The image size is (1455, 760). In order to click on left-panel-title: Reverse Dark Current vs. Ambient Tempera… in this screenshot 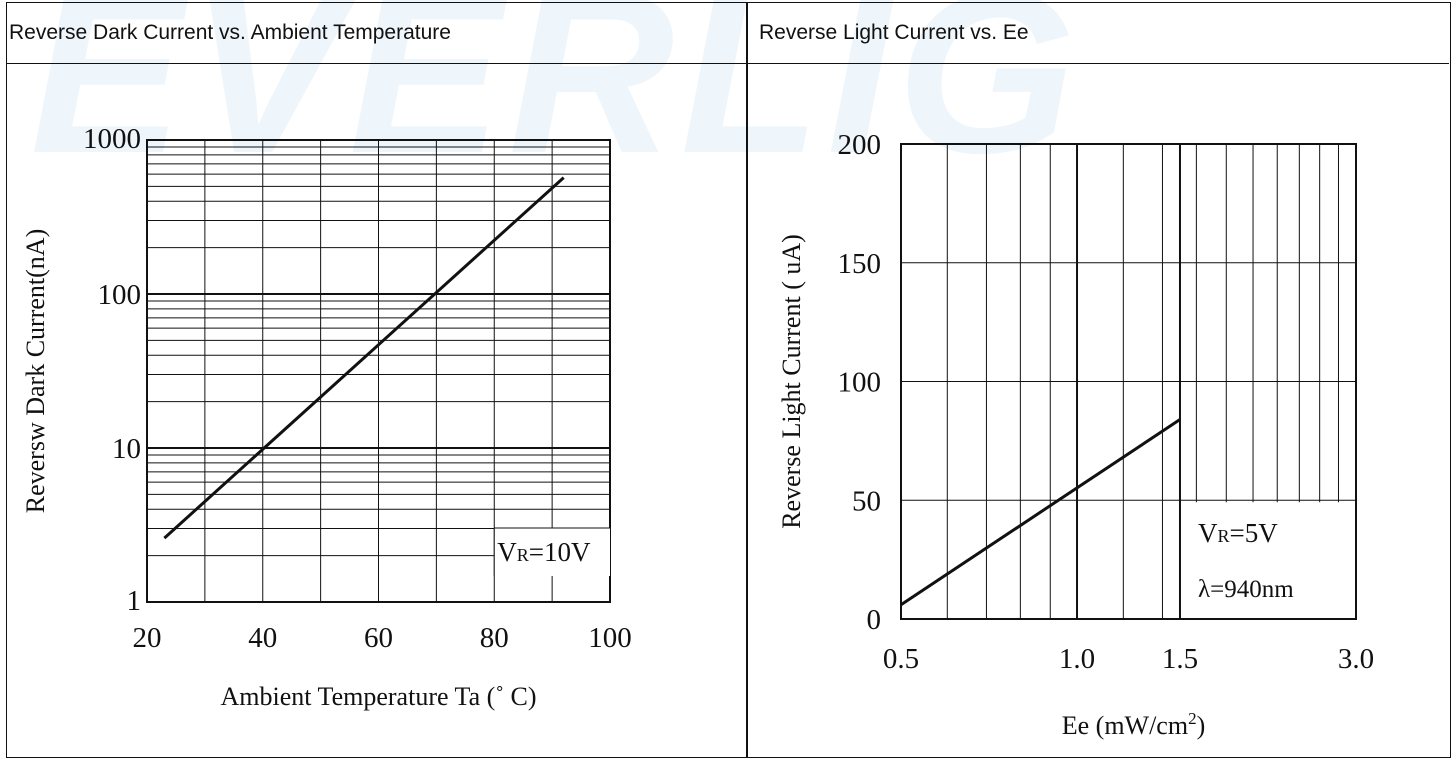, I will do `click(230, 32)`.